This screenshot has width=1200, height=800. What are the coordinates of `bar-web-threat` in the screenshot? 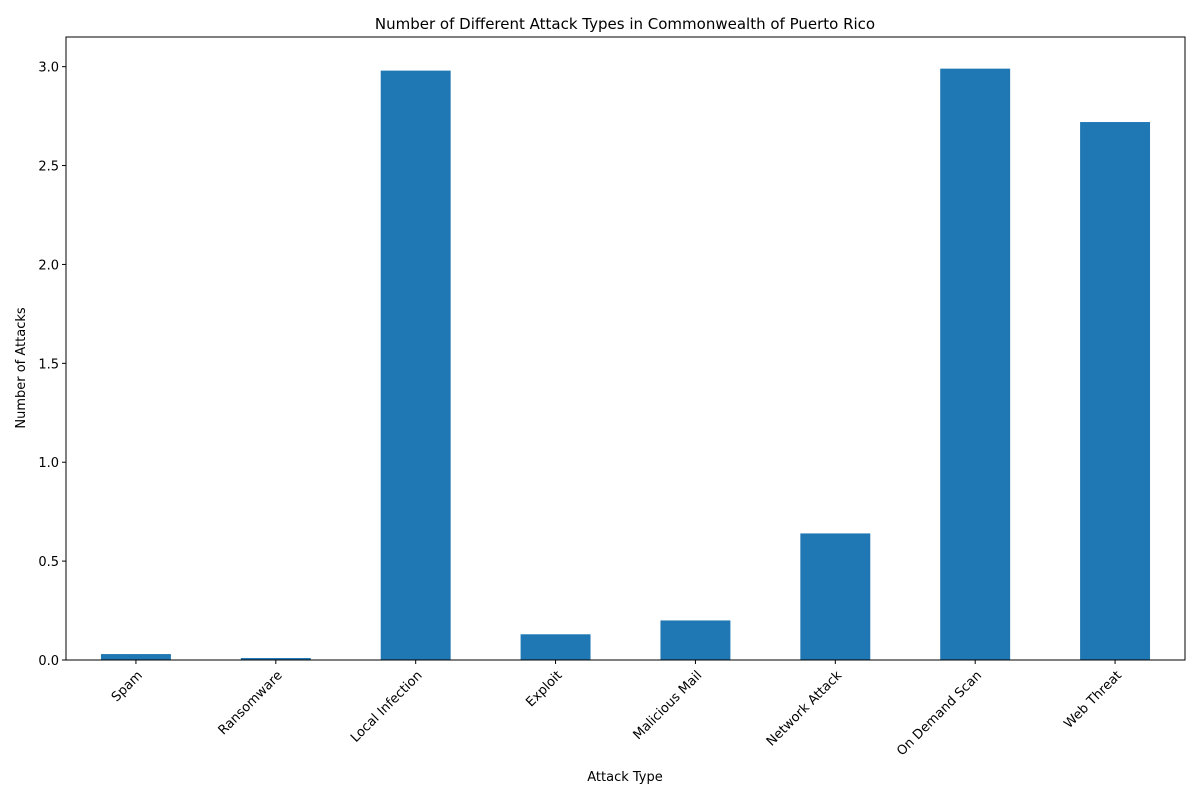 It's located at (1115, 391).